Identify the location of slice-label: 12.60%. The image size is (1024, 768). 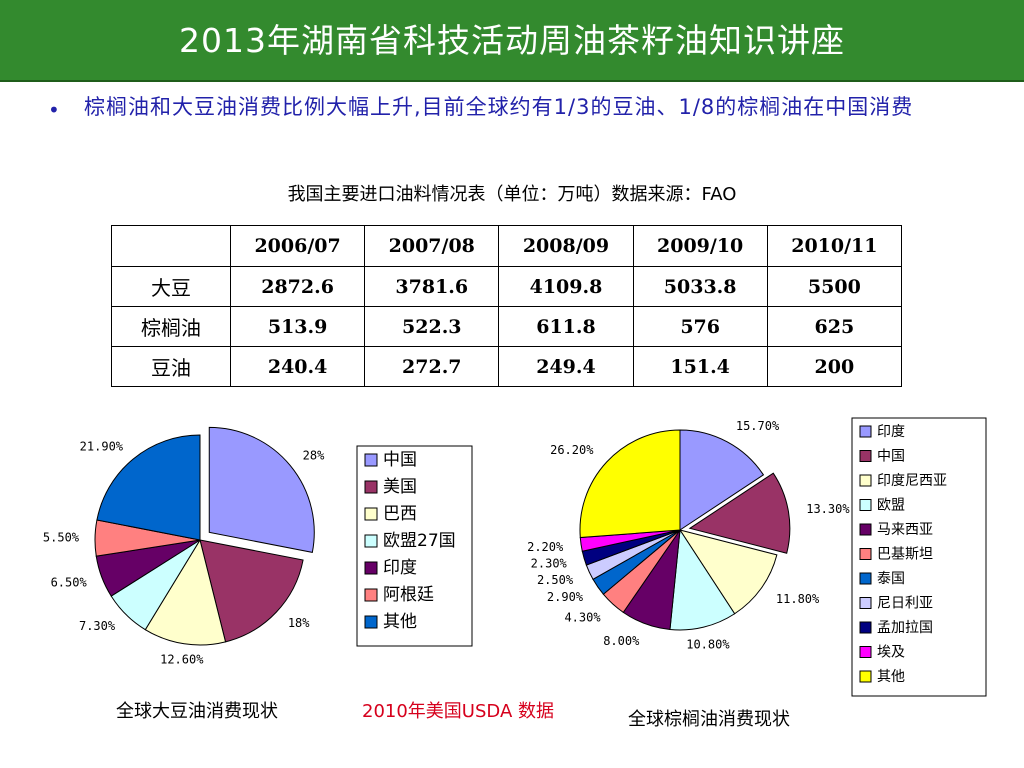
(182, 660).